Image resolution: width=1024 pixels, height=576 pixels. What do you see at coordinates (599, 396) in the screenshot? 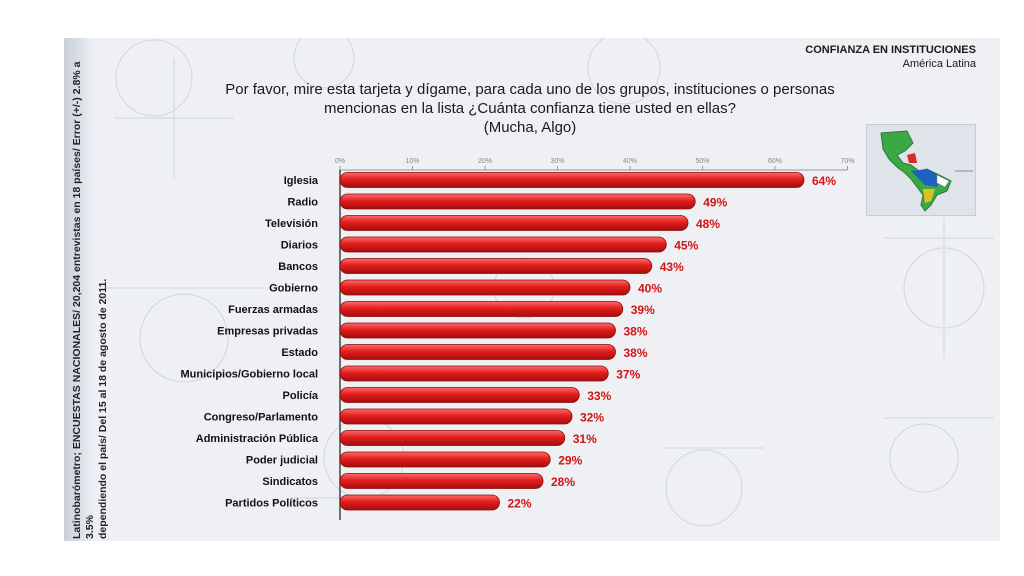
I see `value-label: 33%` at bounding box center [599, 396].